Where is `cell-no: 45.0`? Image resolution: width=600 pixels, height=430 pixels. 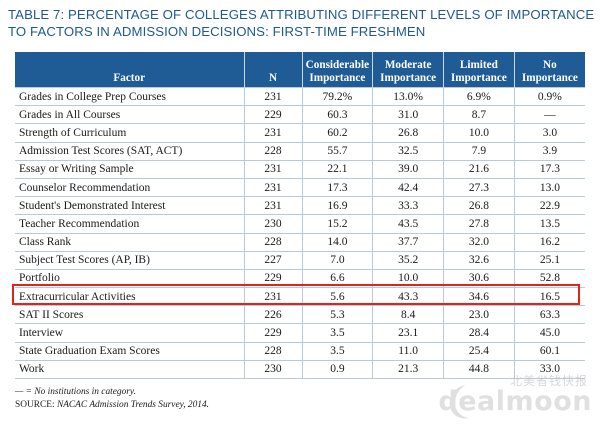
cell-no: 45.0 is located at coordinates (549, 333).